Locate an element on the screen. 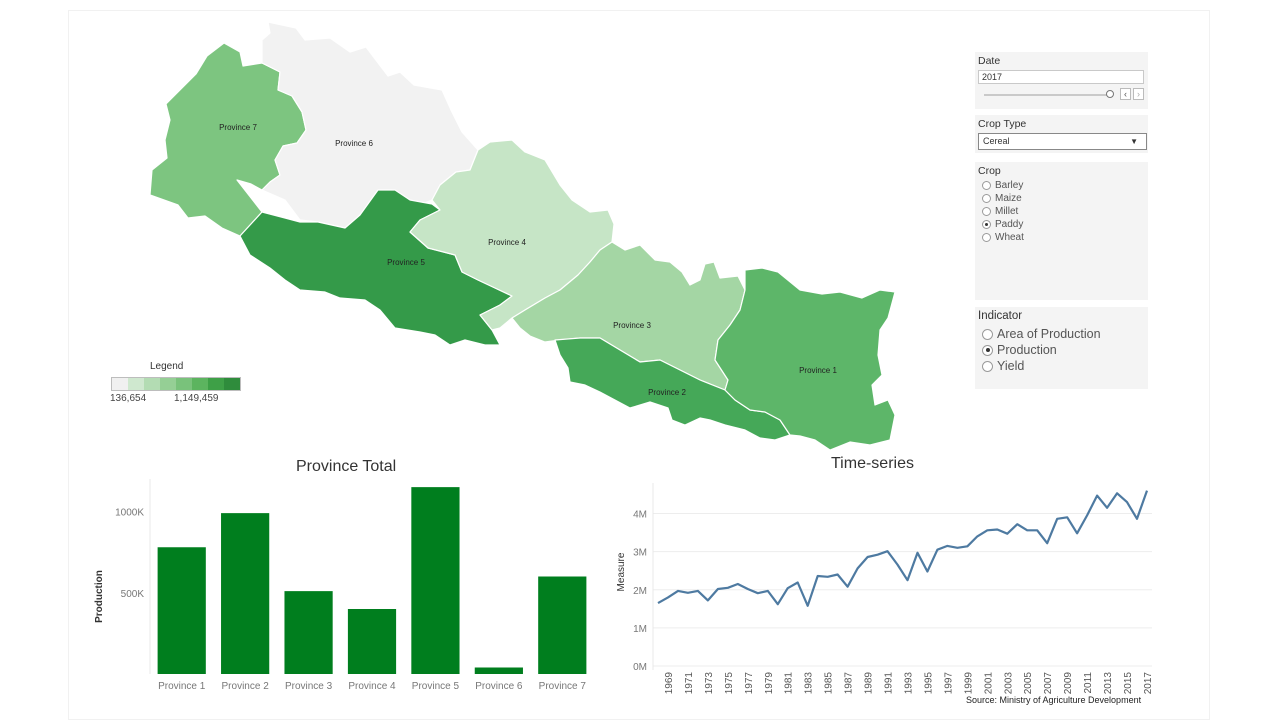  crop-type-filter-label: Crop Type is located at coordinates (1002, 124).